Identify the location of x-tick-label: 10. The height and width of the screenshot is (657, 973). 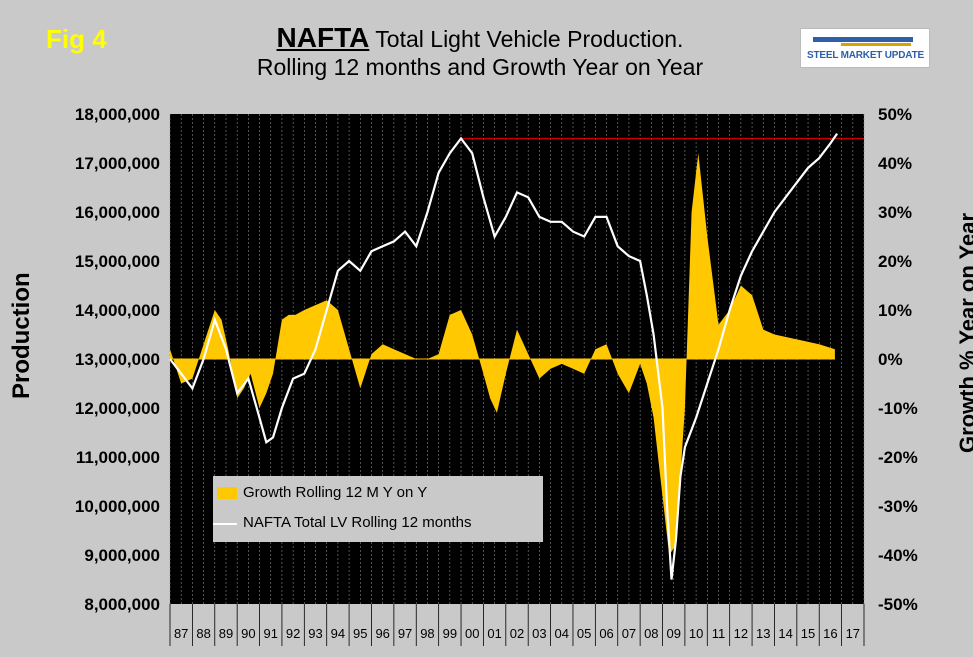
(696, 633).